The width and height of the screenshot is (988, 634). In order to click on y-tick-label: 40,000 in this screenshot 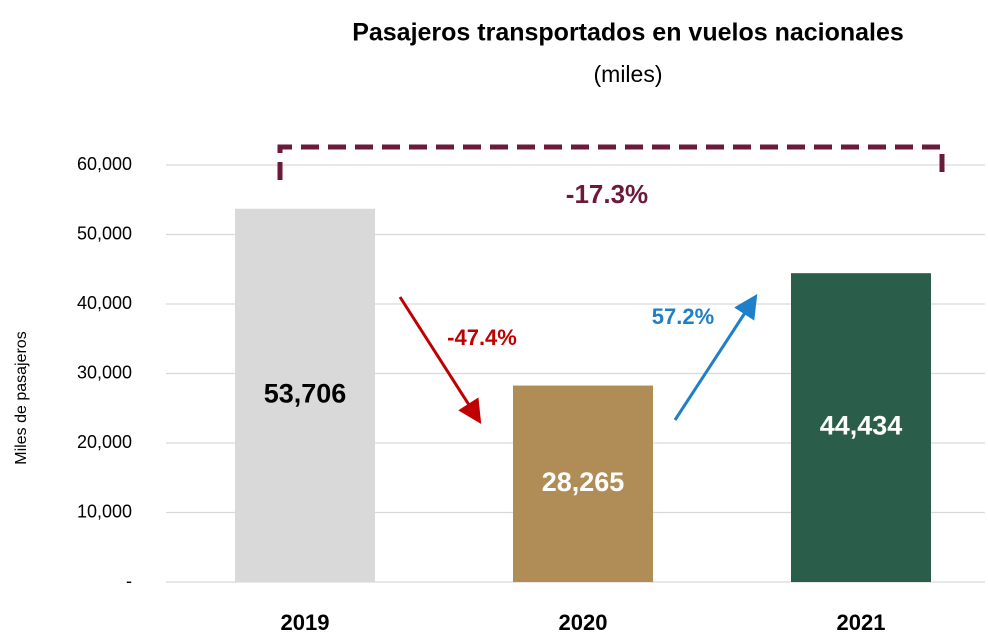, I will do `click(104, 303)`.